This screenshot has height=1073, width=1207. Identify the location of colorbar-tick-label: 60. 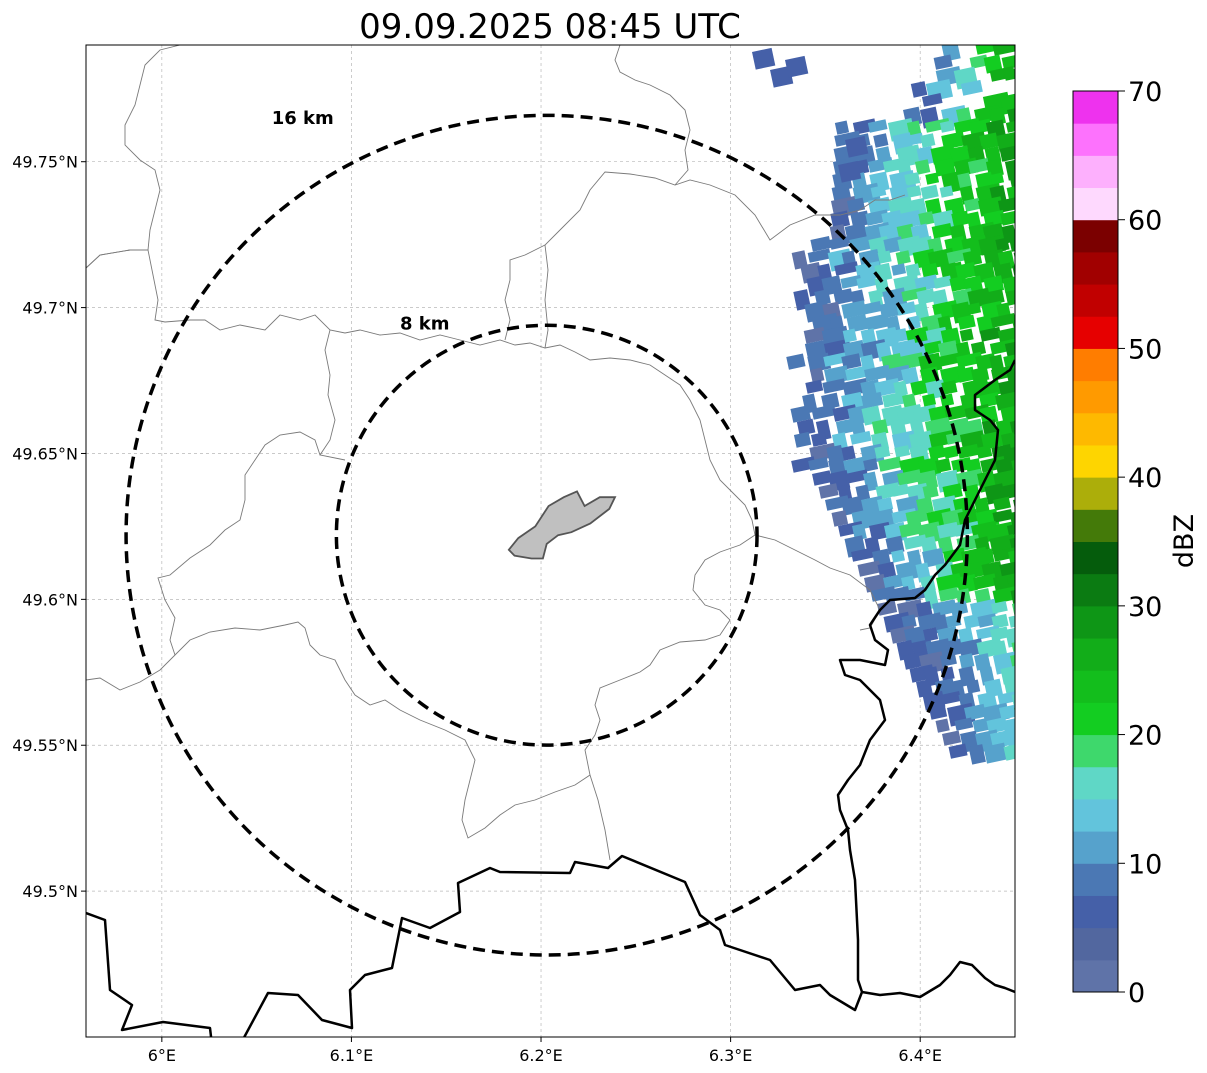
(1145, 221).